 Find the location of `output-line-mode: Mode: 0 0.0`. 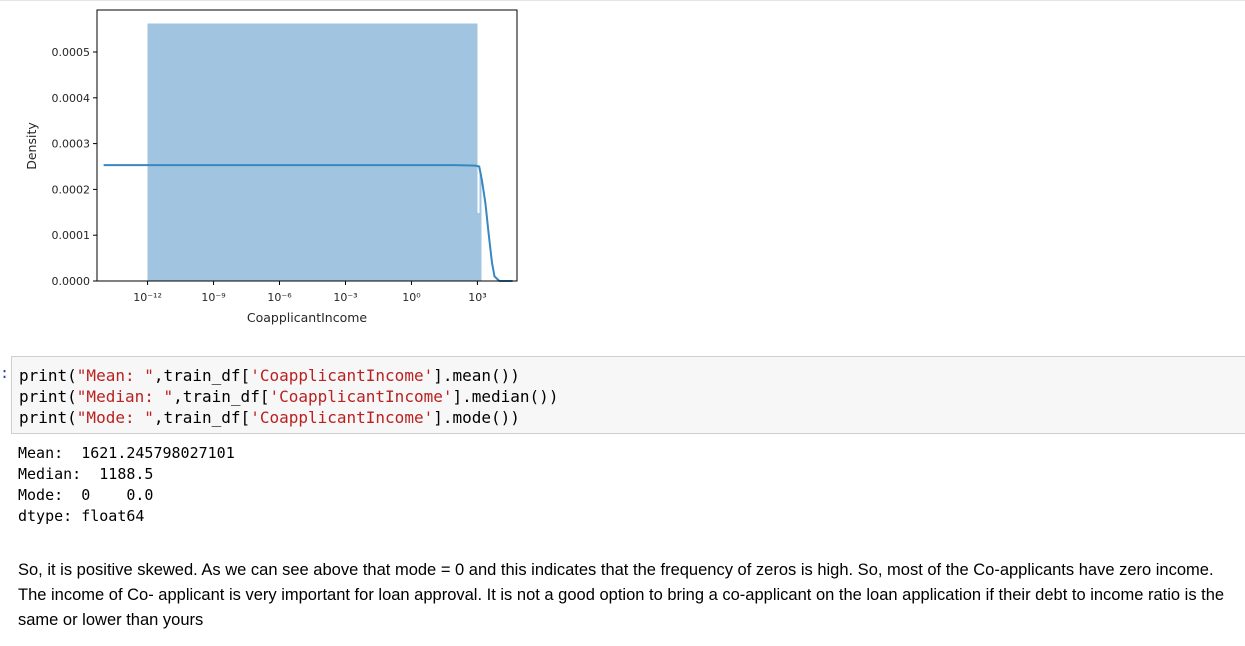

output-line-mode: Mode: 0 0.0 is located at coordinates (86, 495).